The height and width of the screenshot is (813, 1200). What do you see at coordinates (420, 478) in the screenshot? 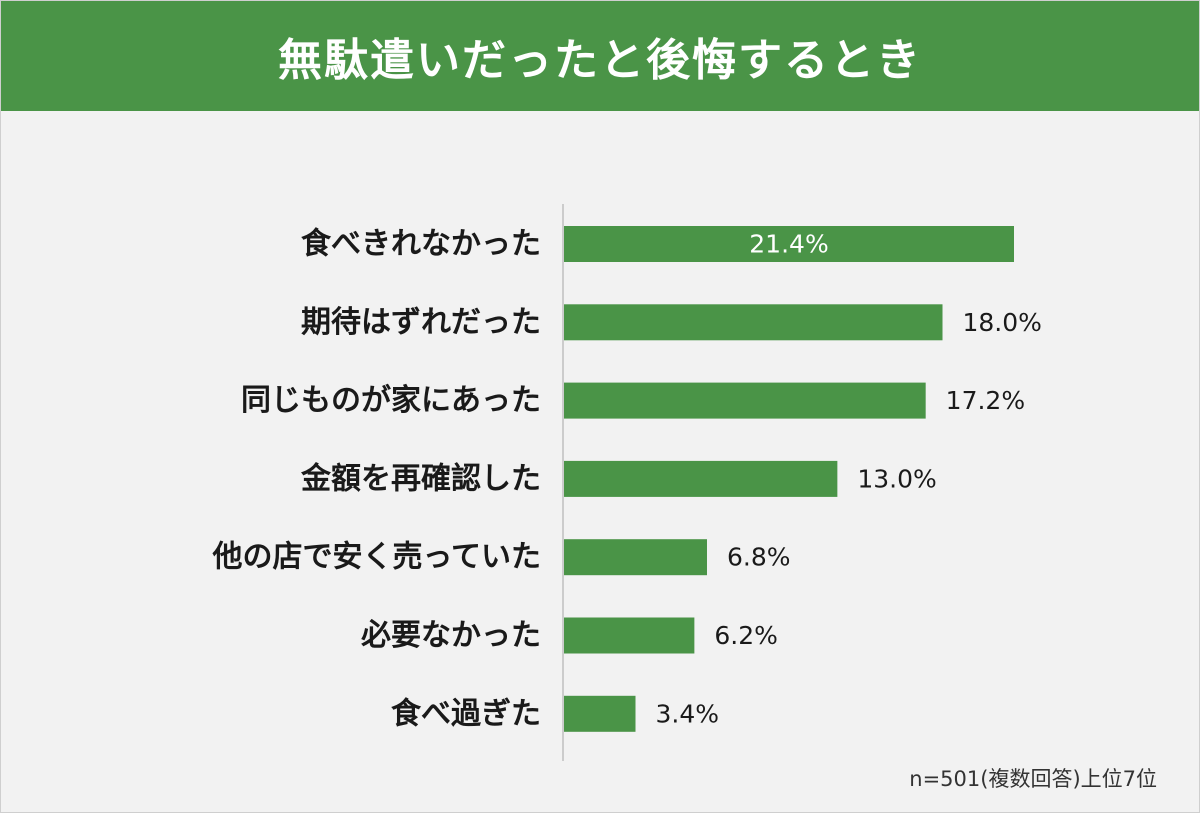
I see `category-label: 金額を再確認した` at bounding box center [420, 478].